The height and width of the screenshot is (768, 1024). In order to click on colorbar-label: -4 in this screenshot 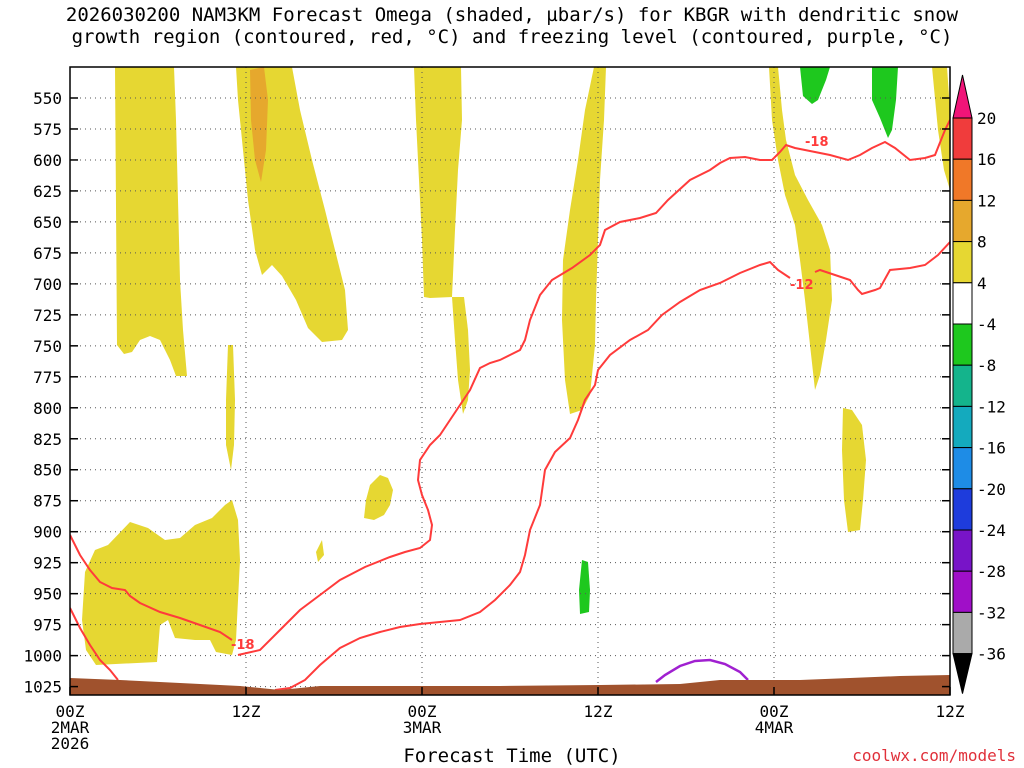, I will do `click(986, 324)`.